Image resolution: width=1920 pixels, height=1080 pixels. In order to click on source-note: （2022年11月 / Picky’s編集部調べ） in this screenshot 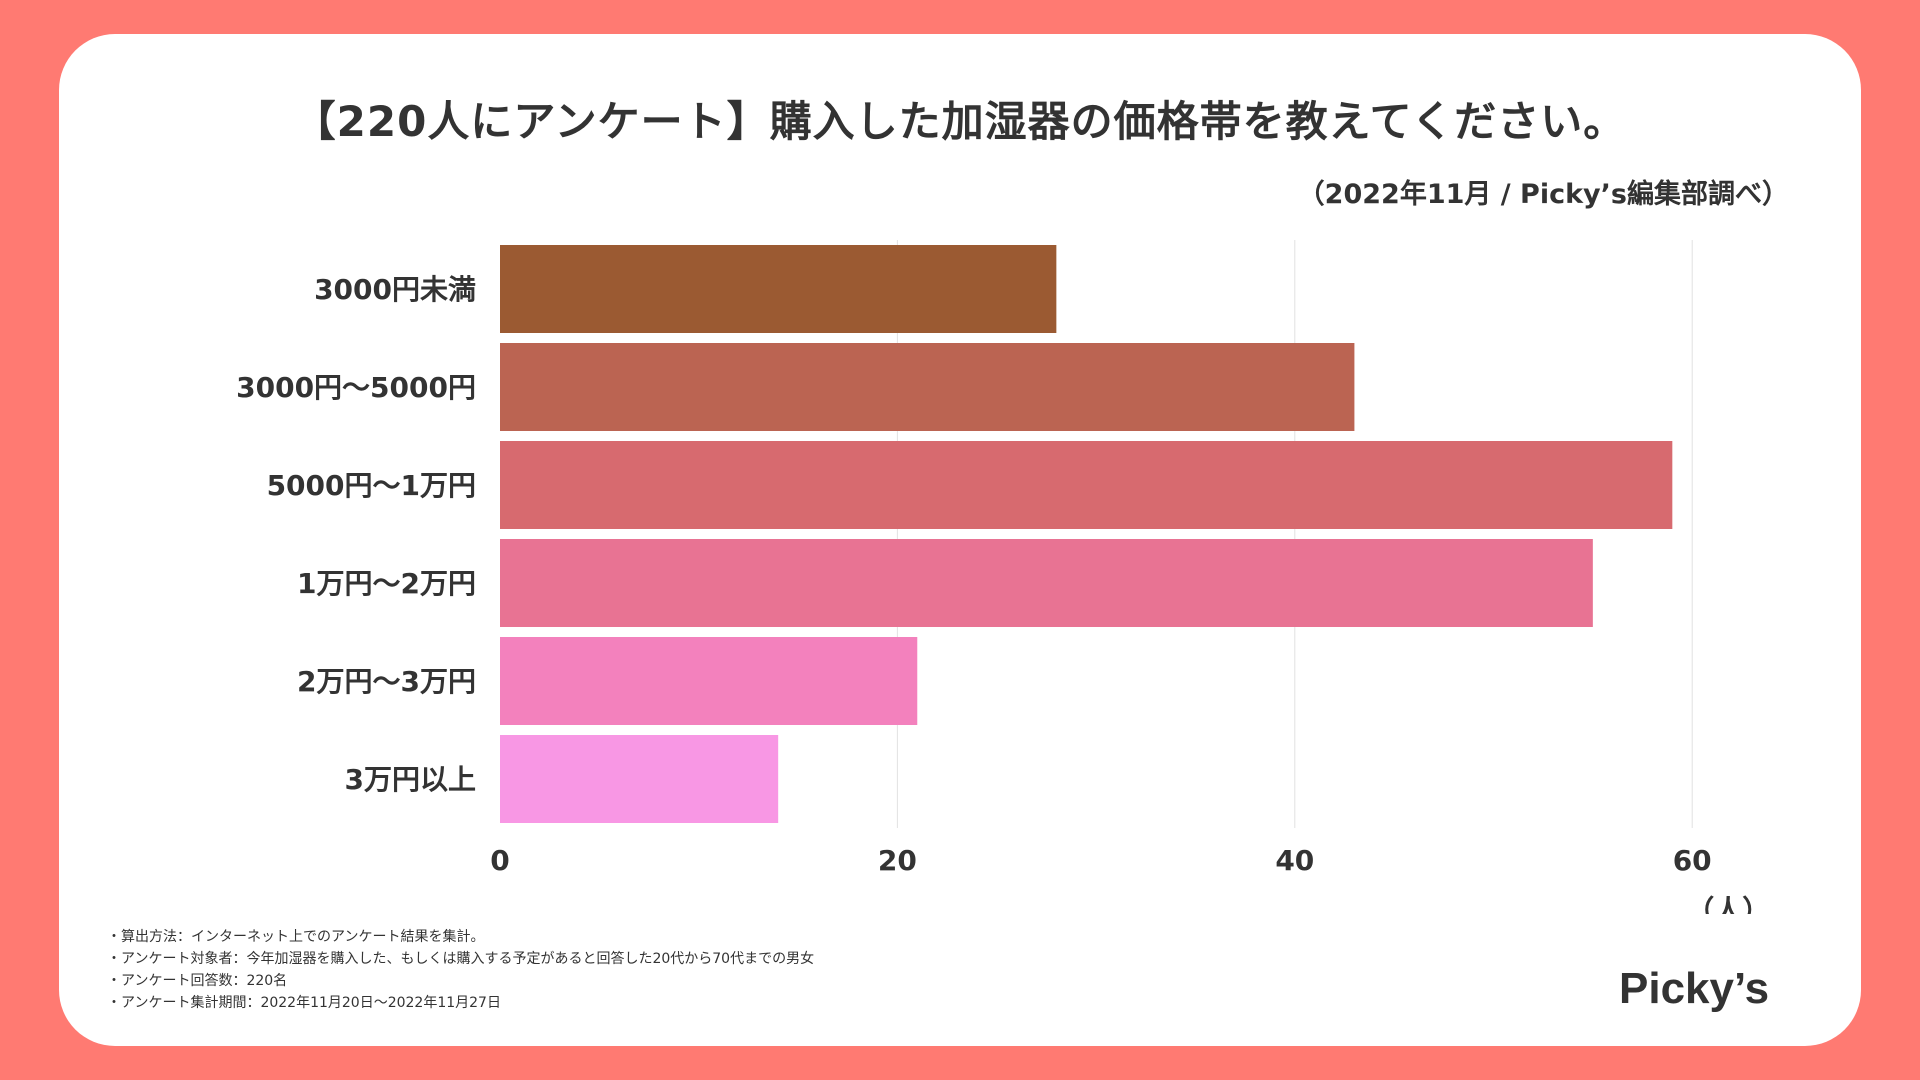, I will do `click(1543, 194)`.